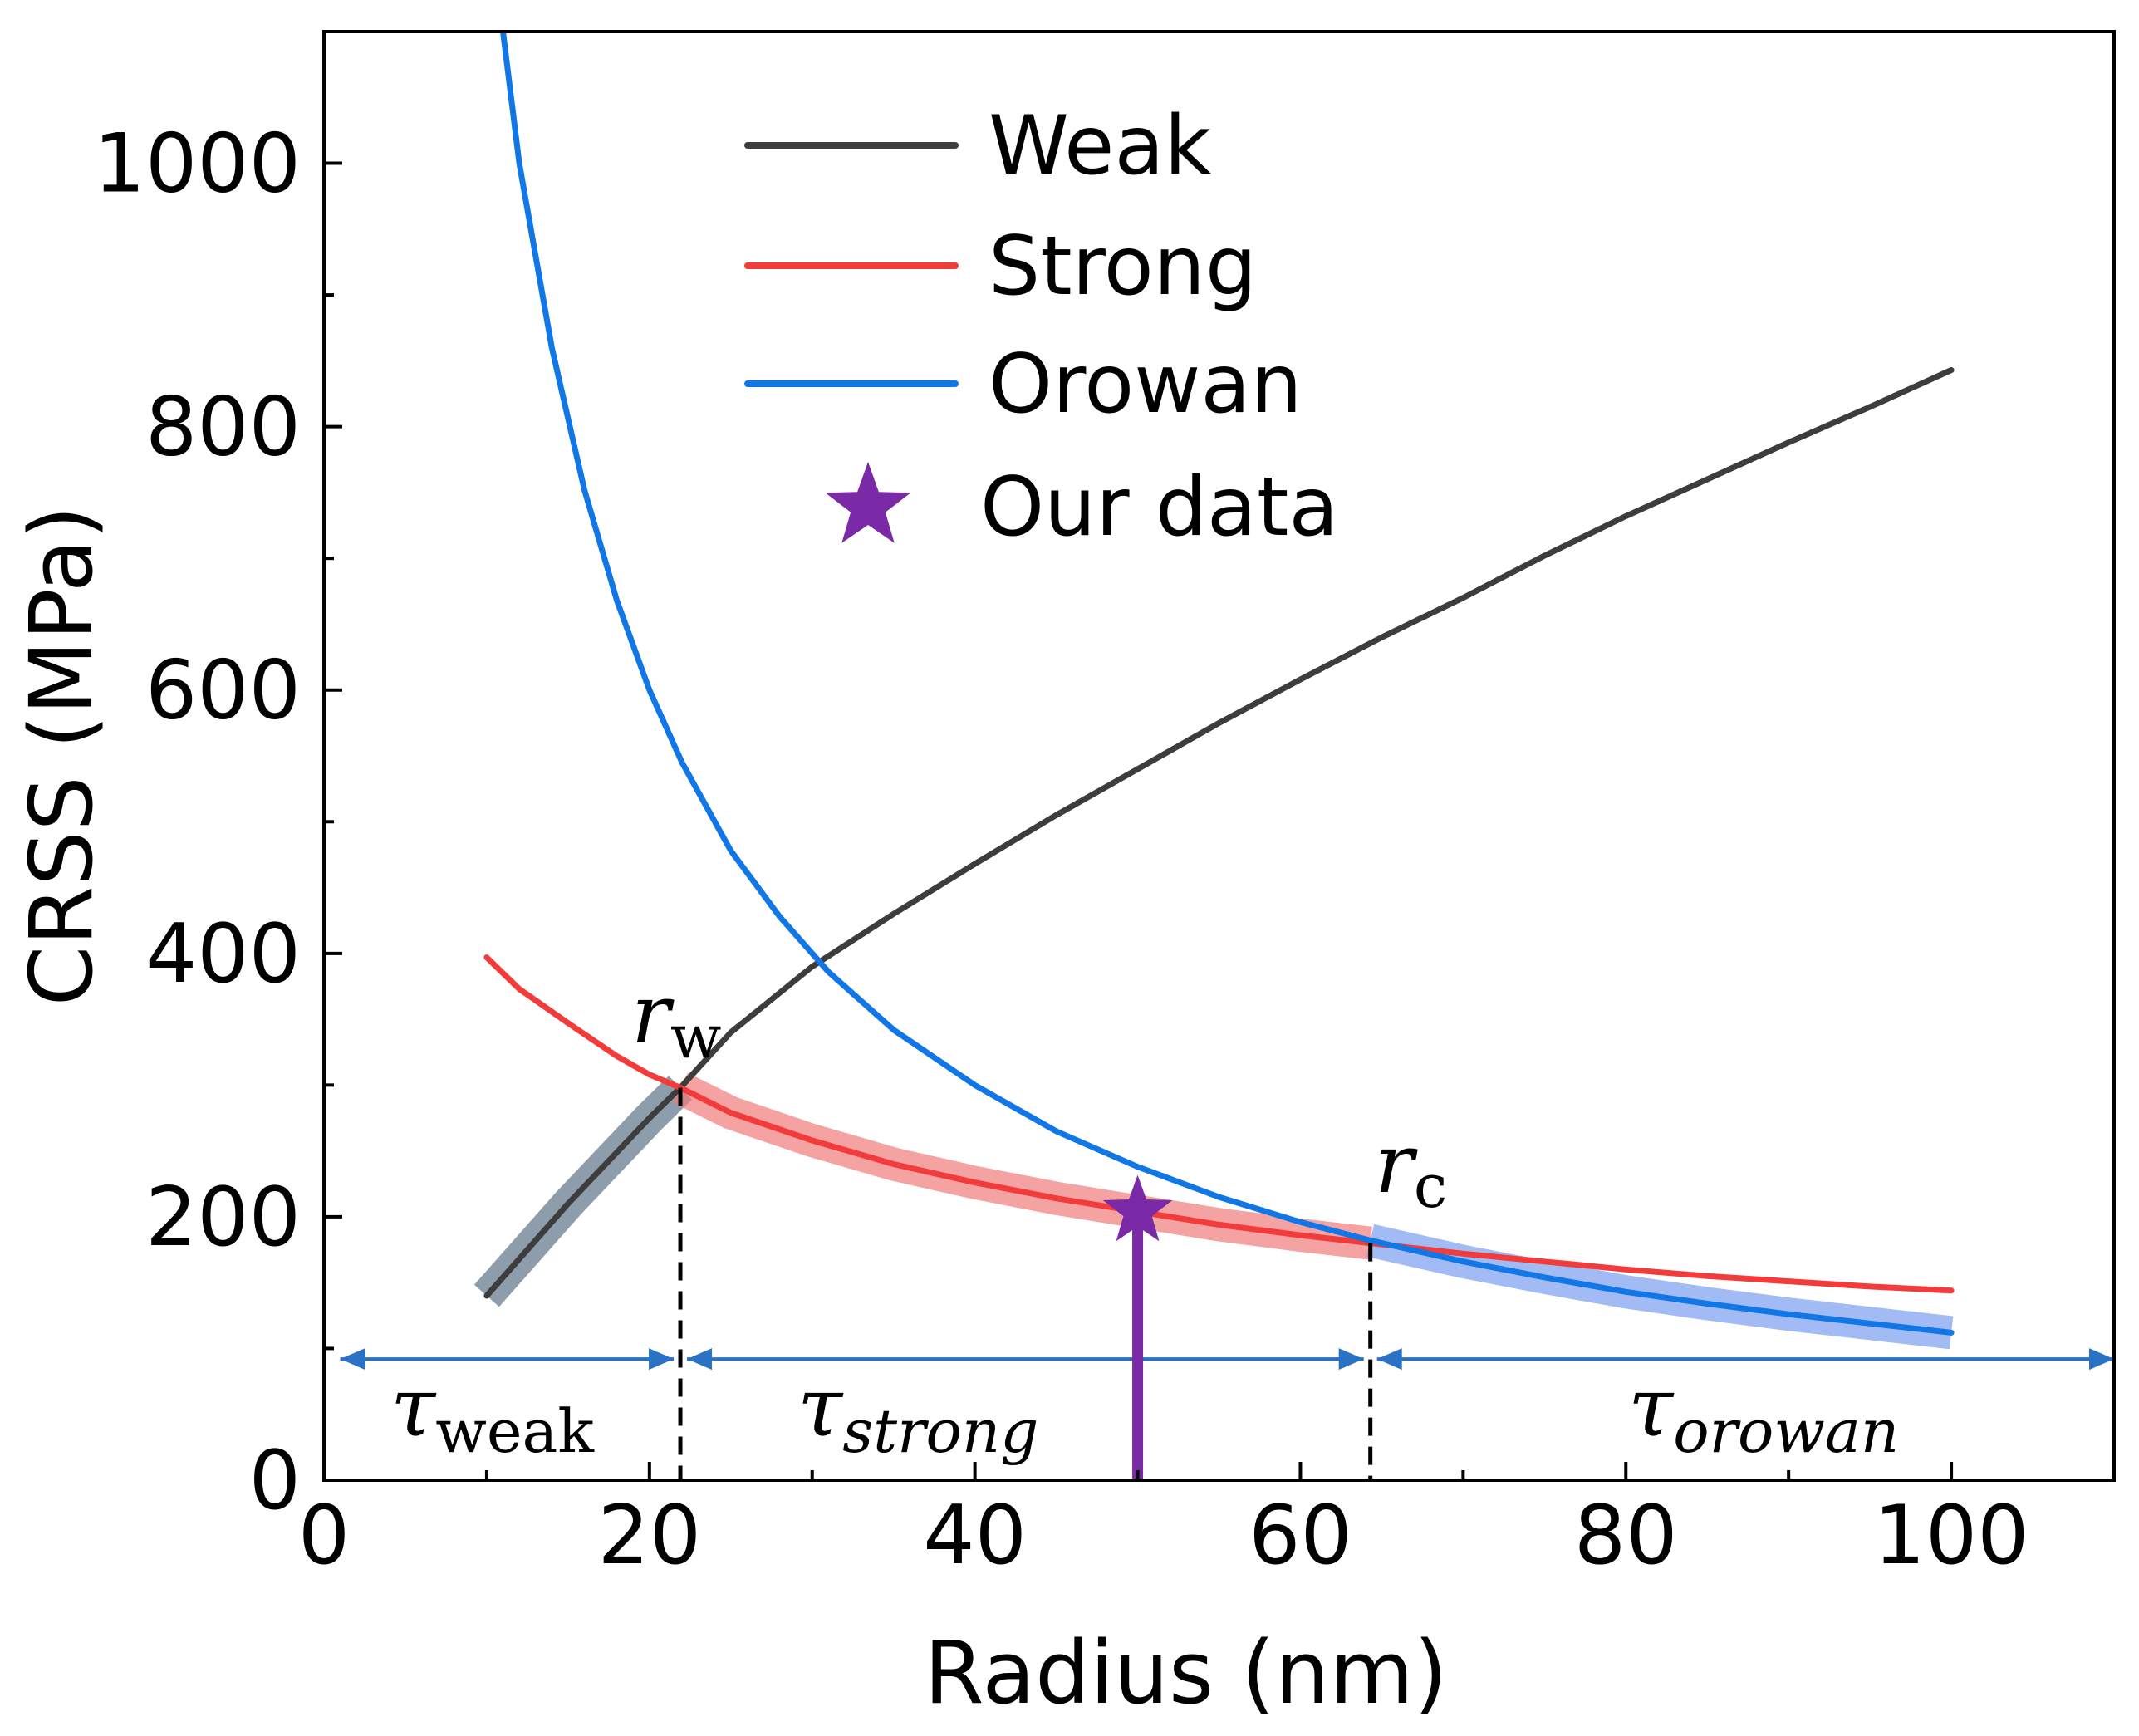  I want to click on legend: Weak Strong Orowan Our data, so click(1041, 327).